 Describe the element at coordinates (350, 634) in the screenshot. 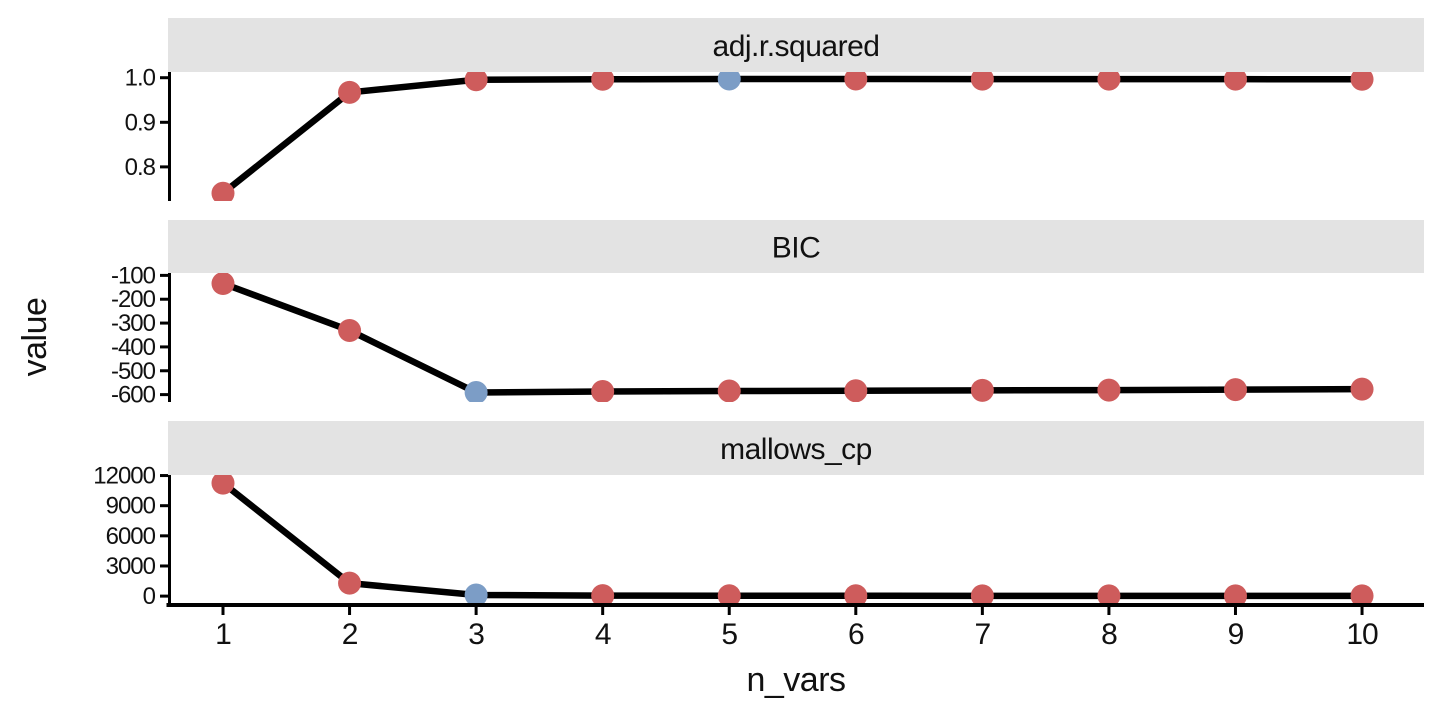

I see `x-tick-label: 2` at that location.